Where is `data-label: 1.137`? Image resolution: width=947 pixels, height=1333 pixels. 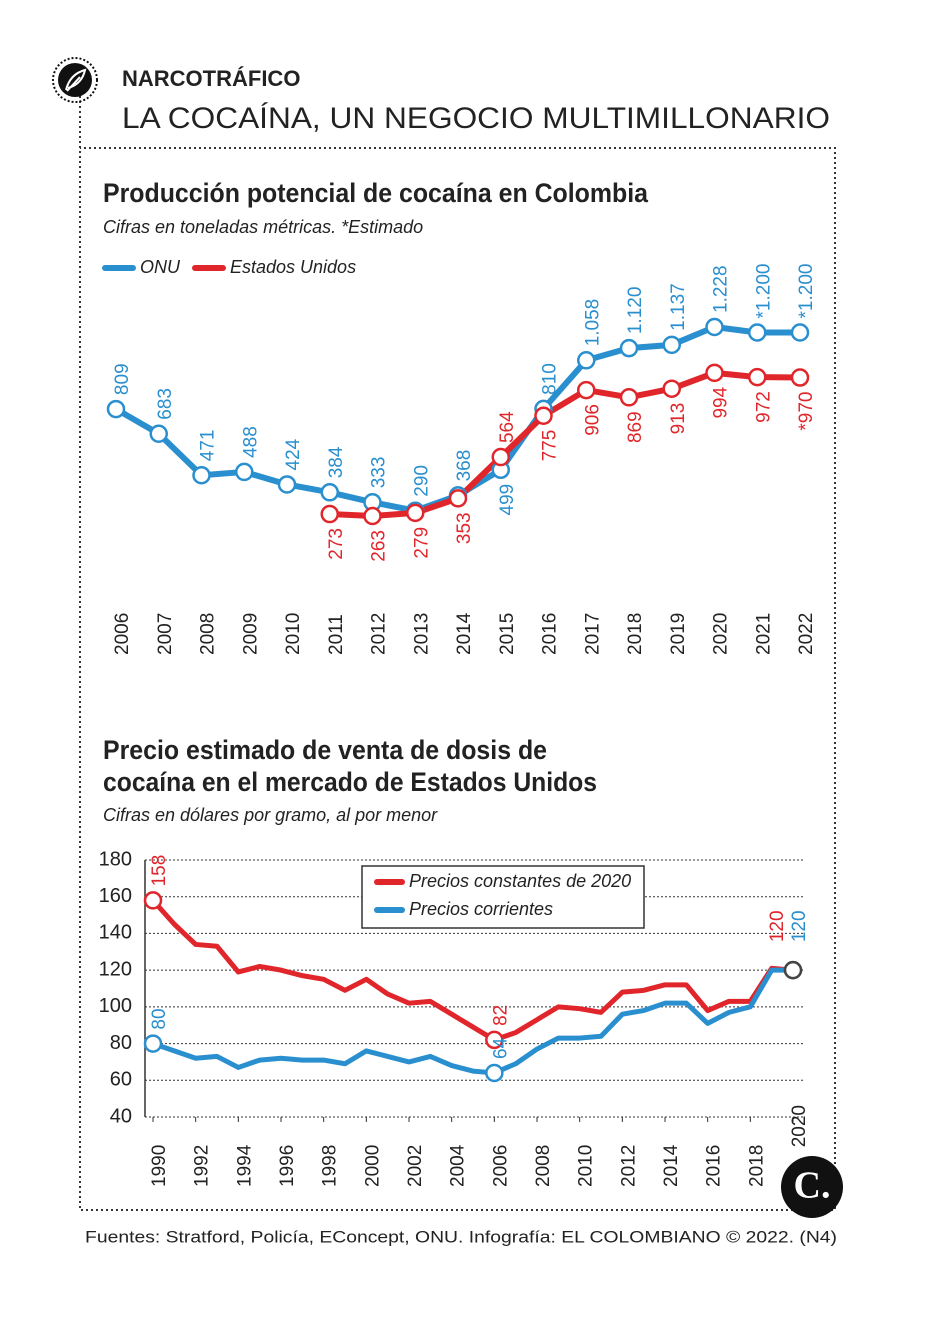
data-label: 1.137 is located at coordinates (678, 307).